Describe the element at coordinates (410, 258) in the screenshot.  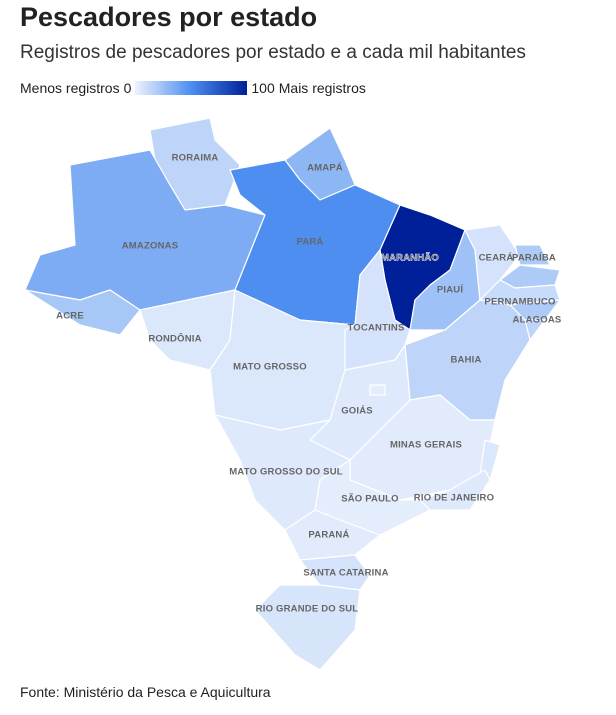
I see `state-label: MARANHÃO` at that location.